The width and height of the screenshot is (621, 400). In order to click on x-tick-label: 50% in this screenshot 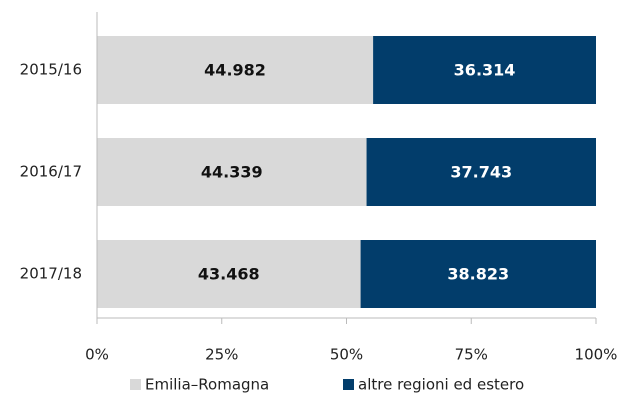, I will do `click(346, 355)`.